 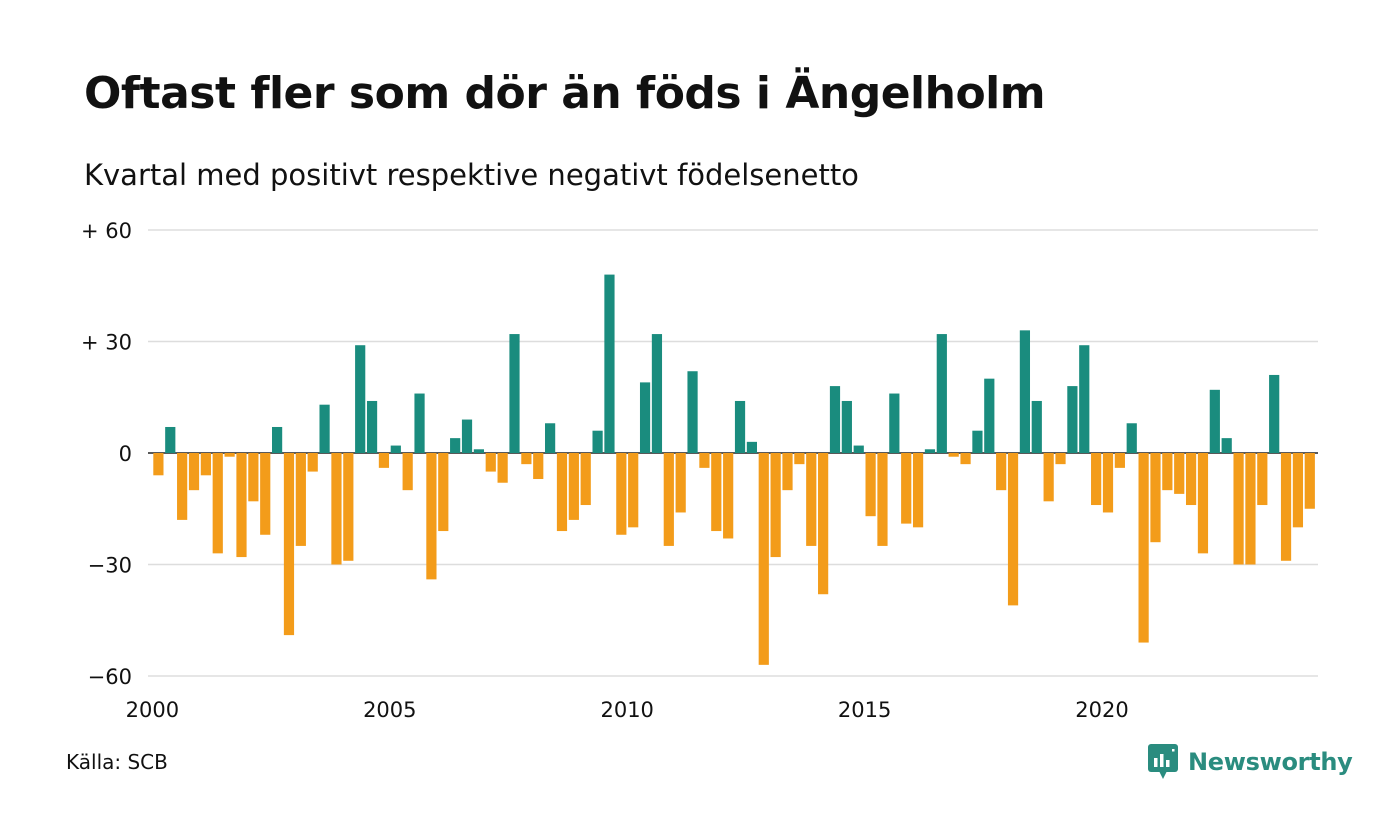 I want to click on y-tick-label: + 30, so click(x=106, y=343).